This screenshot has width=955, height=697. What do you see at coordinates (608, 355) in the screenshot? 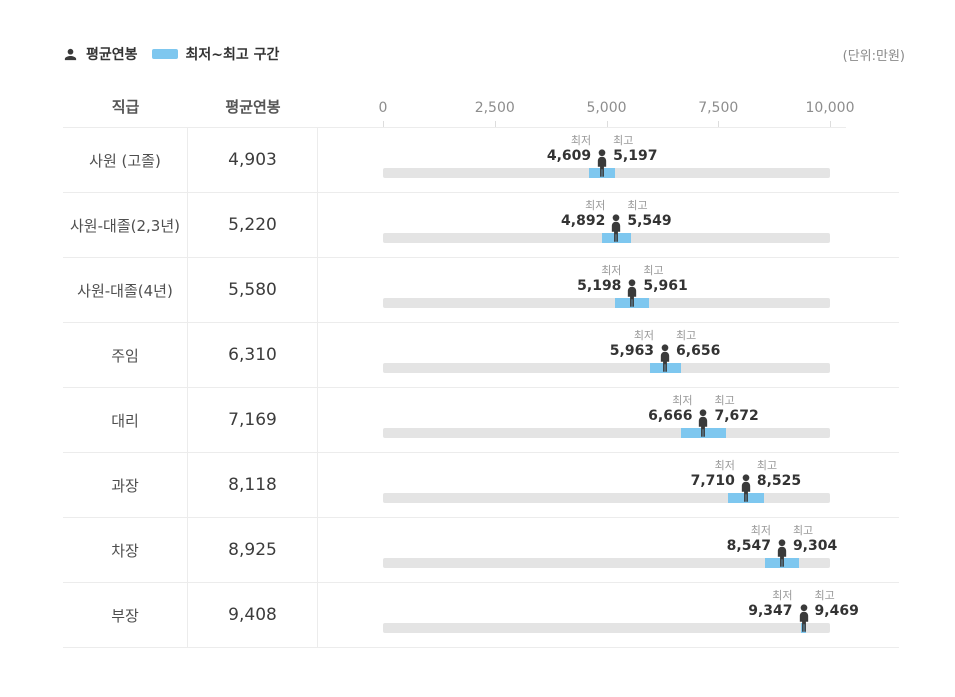
I see `range-chart-cell: 최저 5,963 최고 6,656` at bounding box center [608, 355].